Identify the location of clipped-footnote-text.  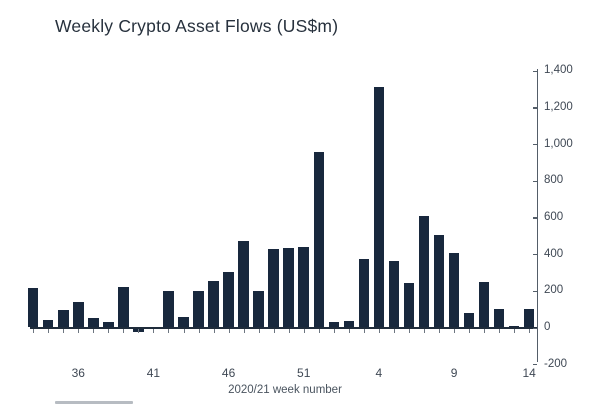
(94, 402).